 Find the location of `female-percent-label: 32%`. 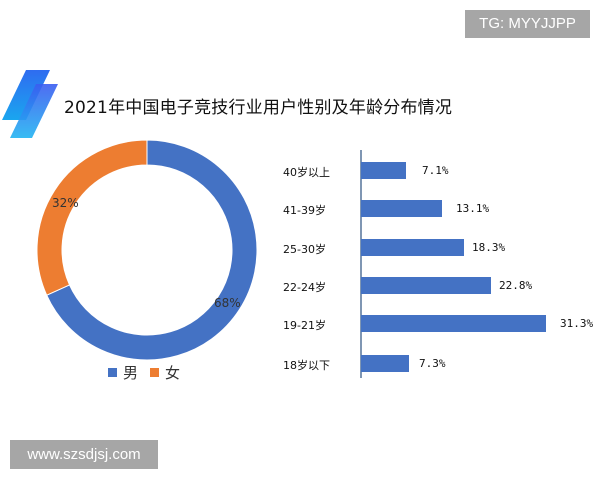

female-percent-label: 32% is located at coordinates (65, 203).